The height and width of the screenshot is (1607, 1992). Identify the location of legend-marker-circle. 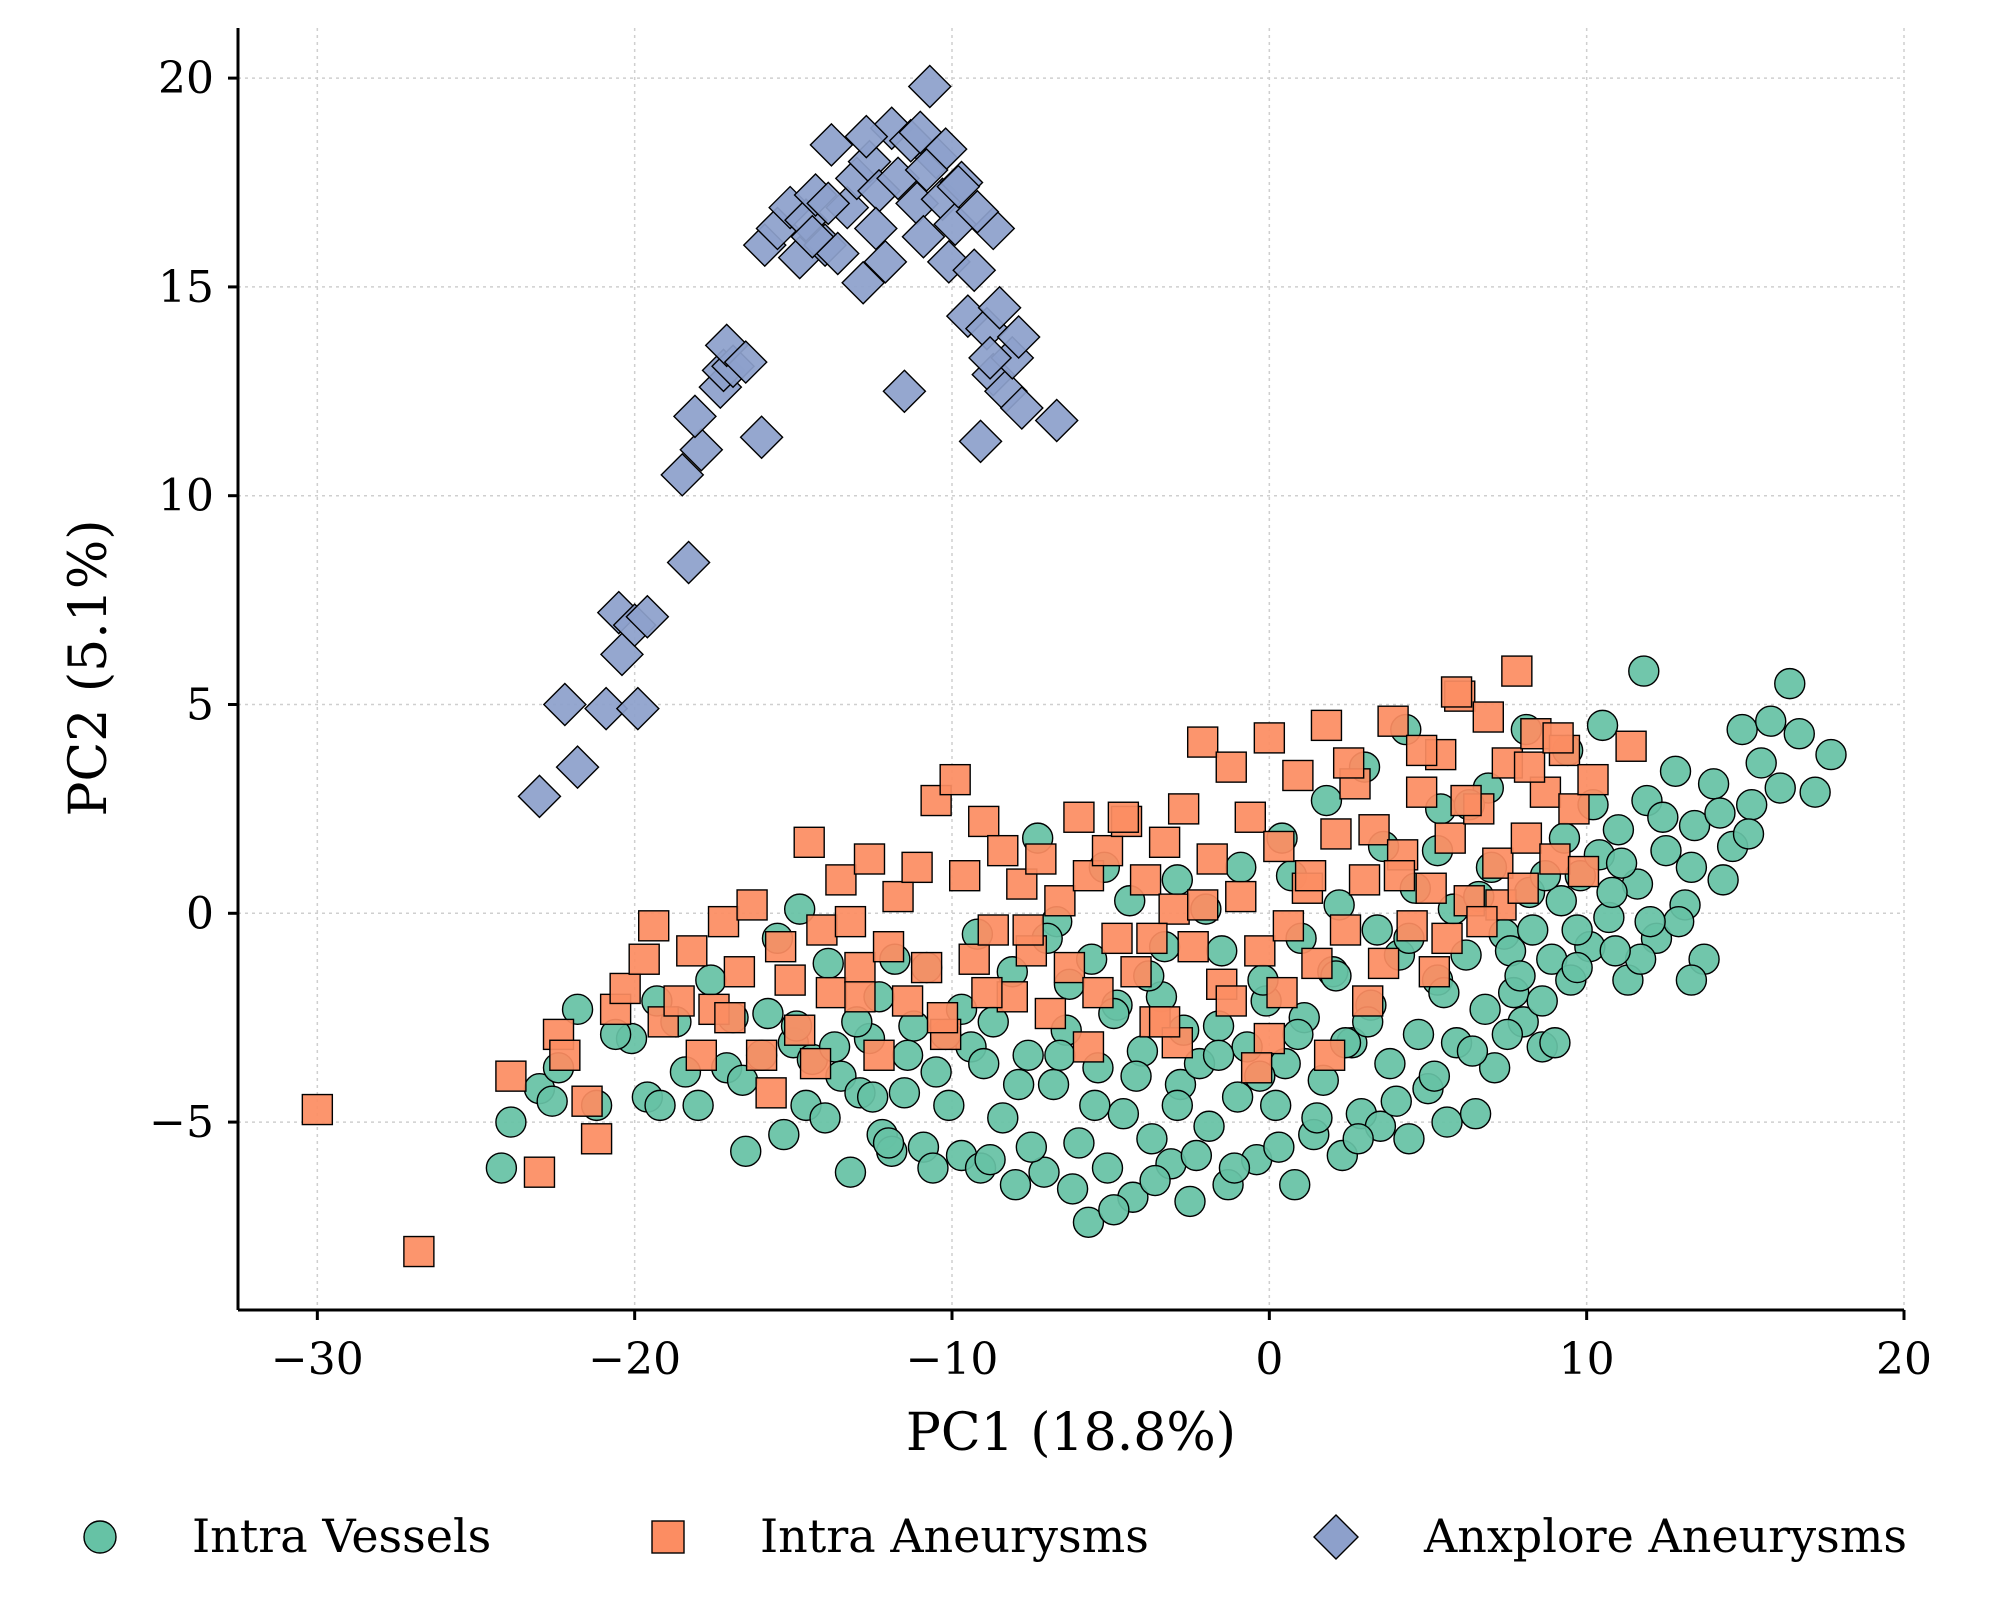
(100, 1537).